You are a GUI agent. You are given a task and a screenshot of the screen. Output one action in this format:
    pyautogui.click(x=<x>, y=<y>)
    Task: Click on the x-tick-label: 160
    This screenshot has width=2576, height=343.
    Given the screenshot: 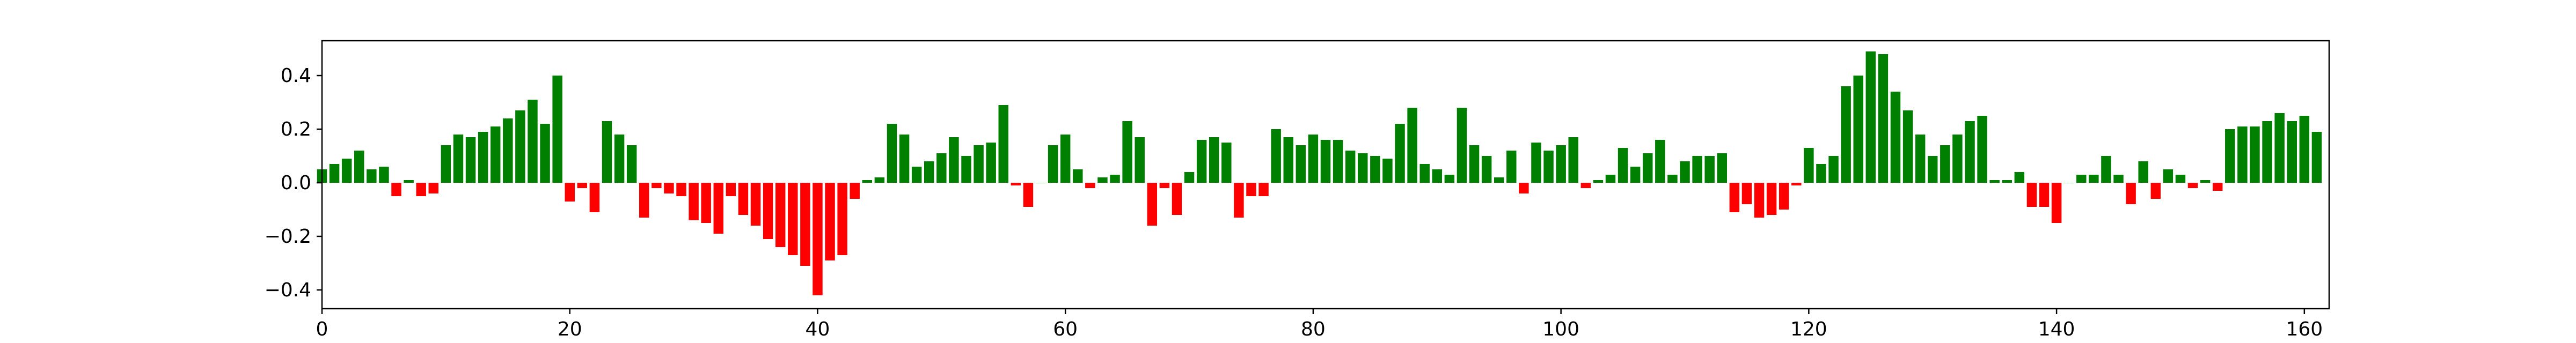 What is the action you would take?
    pyautogui.click(x=2304, y=329)
    